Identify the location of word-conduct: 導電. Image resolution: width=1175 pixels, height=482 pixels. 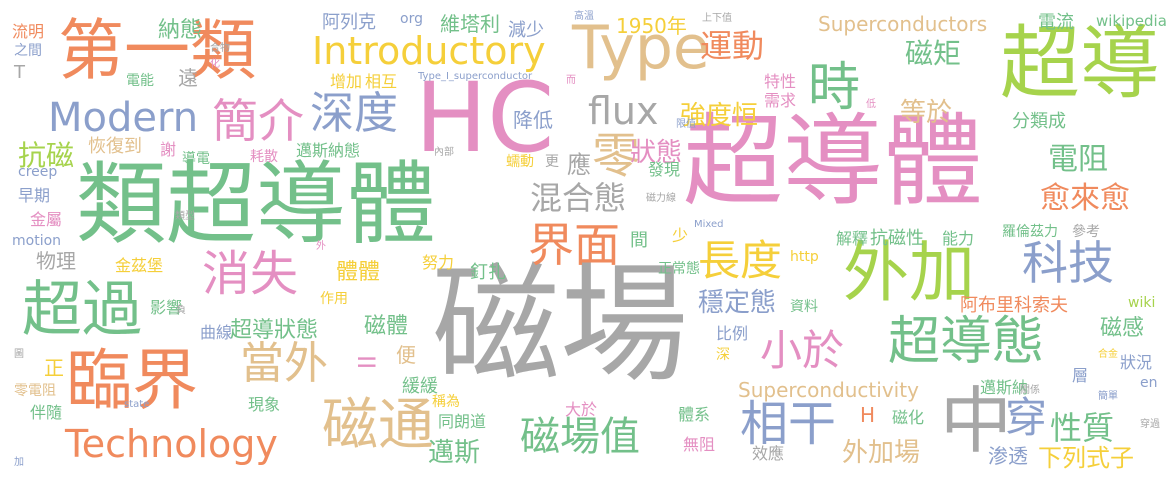
(196, 159).